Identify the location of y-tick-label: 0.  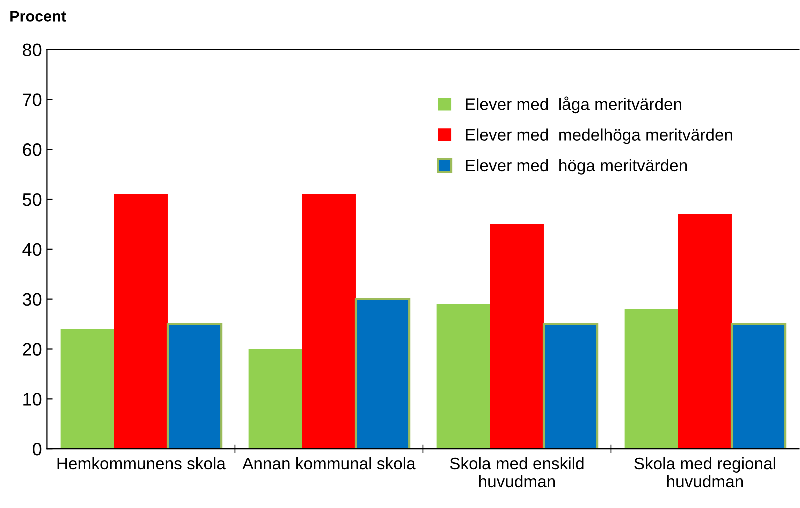
(37, 449).